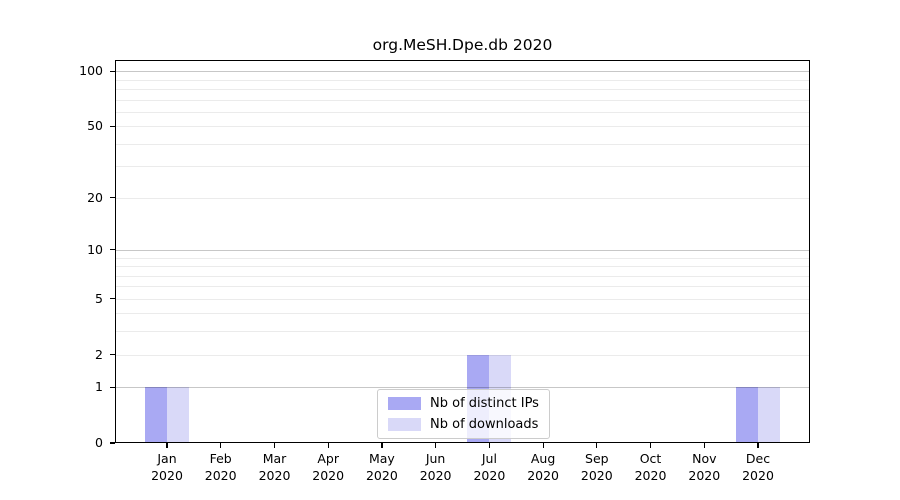 This screenshot has height=500, width=900. Describe the element at coordinates (543, 458) in the screenshot. I see `x-tick-month: Aug` at that location.